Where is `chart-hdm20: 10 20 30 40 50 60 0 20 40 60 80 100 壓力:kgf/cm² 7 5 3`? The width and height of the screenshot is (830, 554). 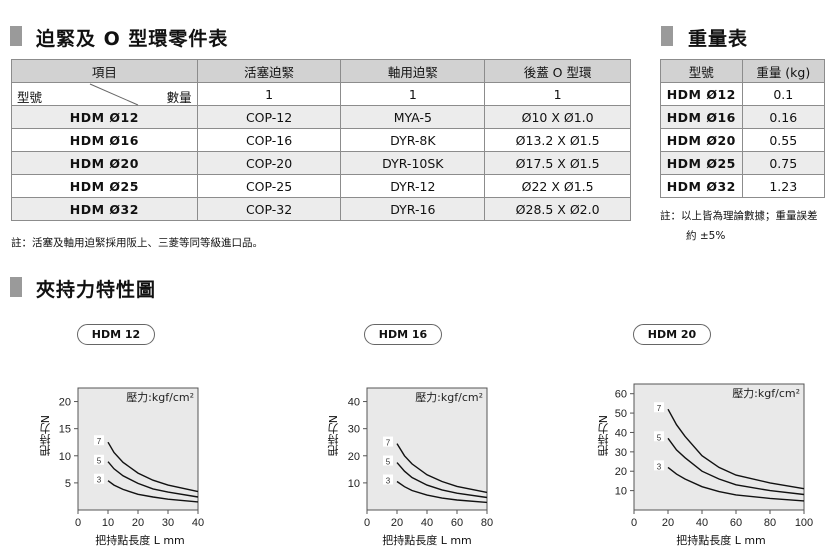 chart-hdm20: 10 20 30 40 50 60 0 20 40 60 80 100 壓力:kgf/cm² 7 5 3 is located at coordinates (714, 456).